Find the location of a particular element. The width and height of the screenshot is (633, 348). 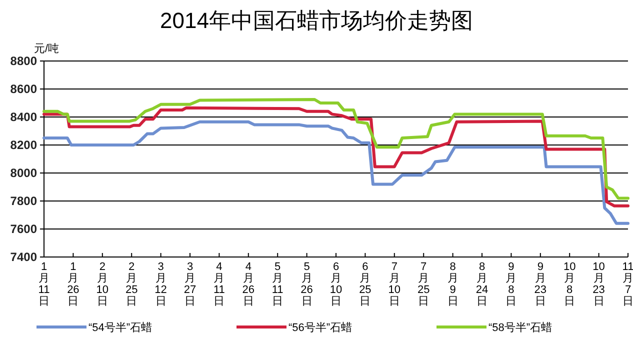

y-tick-label: 7400 is located at coordinates (24, 257).